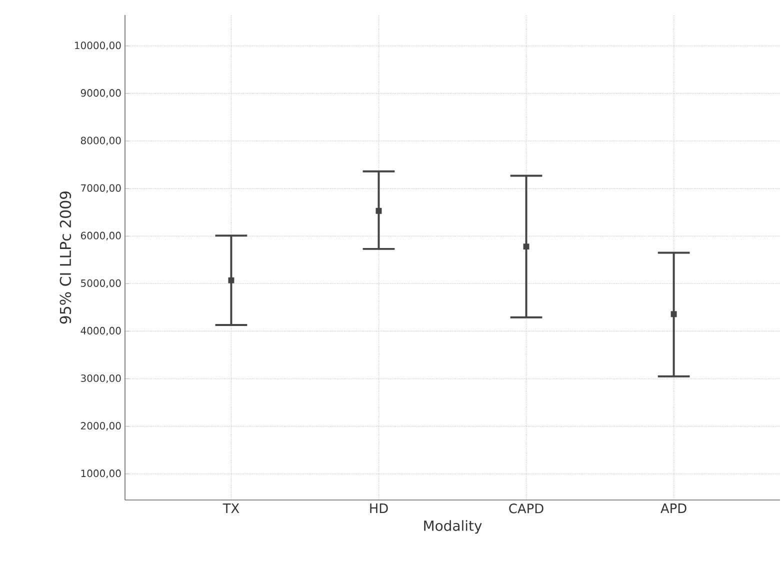  Describe the element at coordinates (100, 331) in the screenshot. I see `y-tick-label: 4000,00` at that location.